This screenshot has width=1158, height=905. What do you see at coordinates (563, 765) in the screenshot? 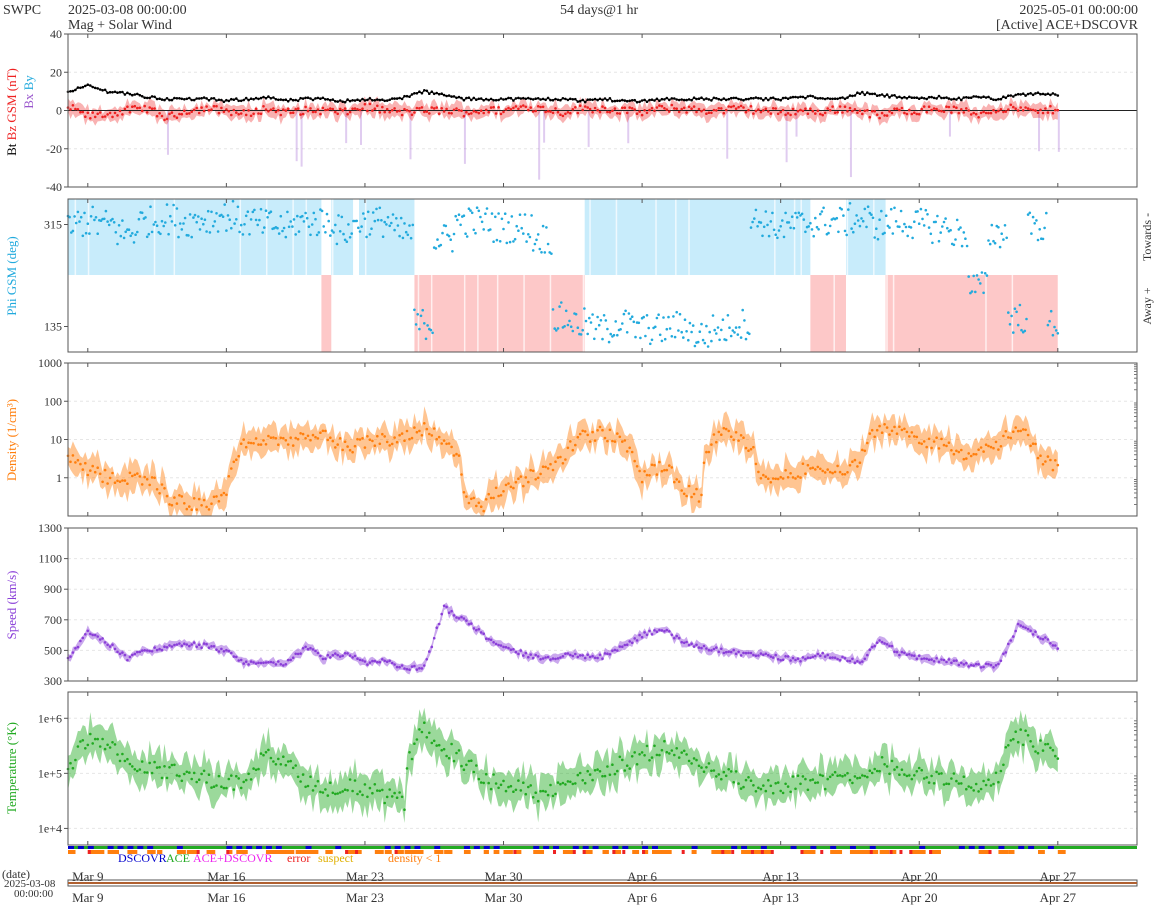
I see `temperature-range-band` at bounding box center [563, 765].